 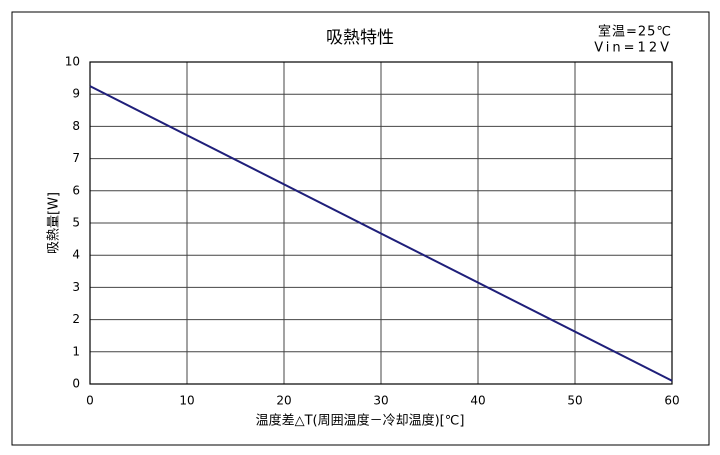 I want to click on y-tick-label: 0, so click(x=76, y=384).